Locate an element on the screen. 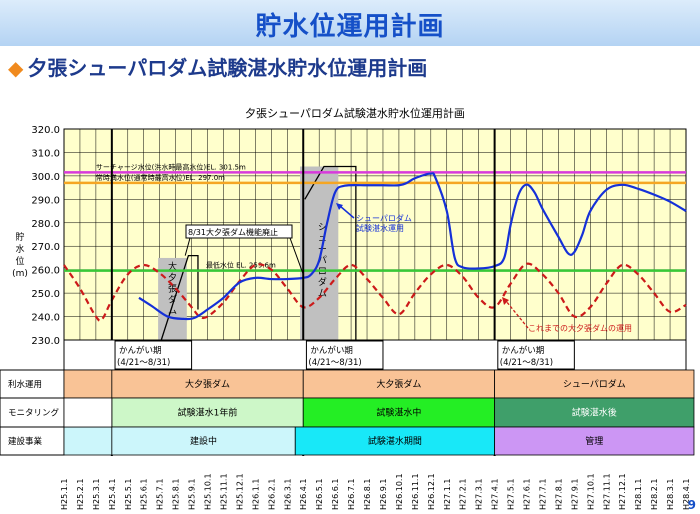  x-tick-label: H25.7.1 is located at coordinates (160, 494).